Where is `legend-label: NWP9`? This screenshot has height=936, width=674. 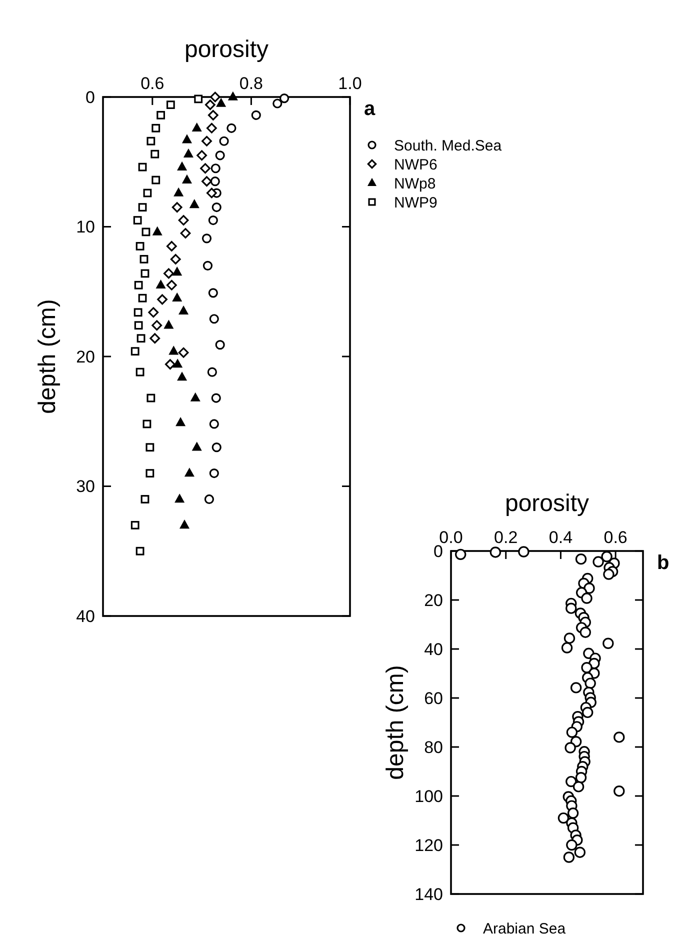 legend-label: NWP9 is located at coordinates (416, 203).